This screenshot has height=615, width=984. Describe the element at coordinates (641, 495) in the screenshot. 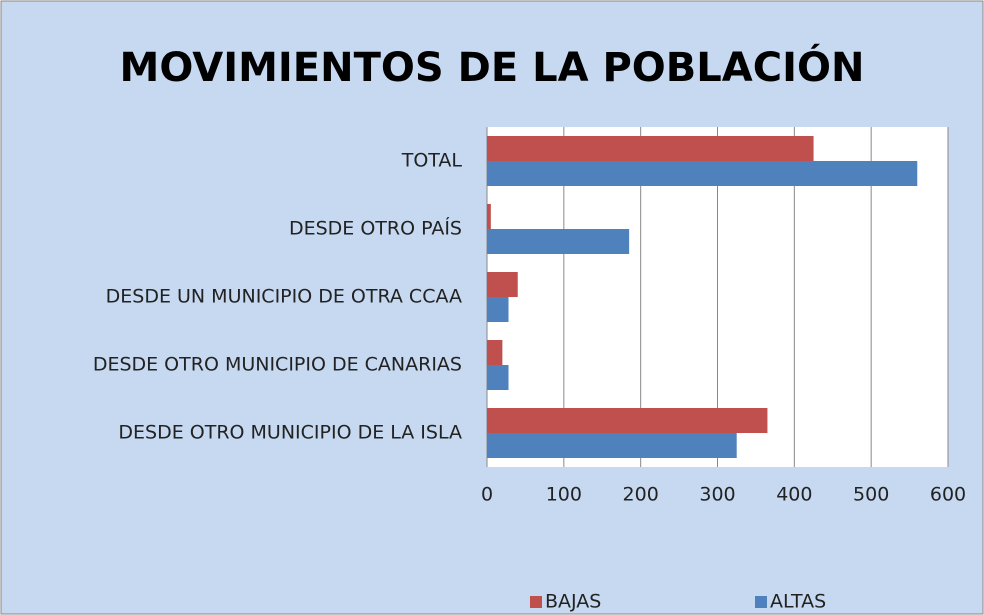

I see `x-tick-label: 200` at that location.